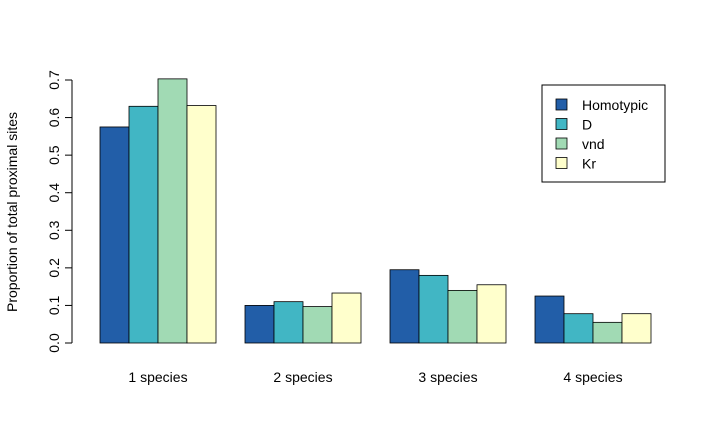 This screenshot has height=444, width=713. What do you see at coordinates (561, 124) in the screenshot?
I see `legend-swatch-d` at bounding box center [561, 124].